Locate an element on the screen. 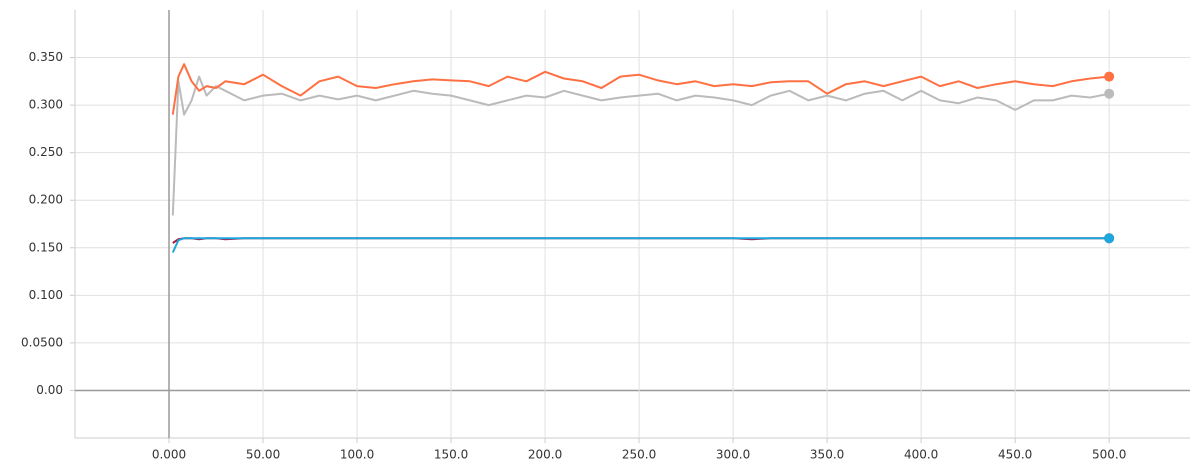 The width and height of the screenshot is (1192, 464). x-tick-label: 150.0 is located at coordinates (451, 455).